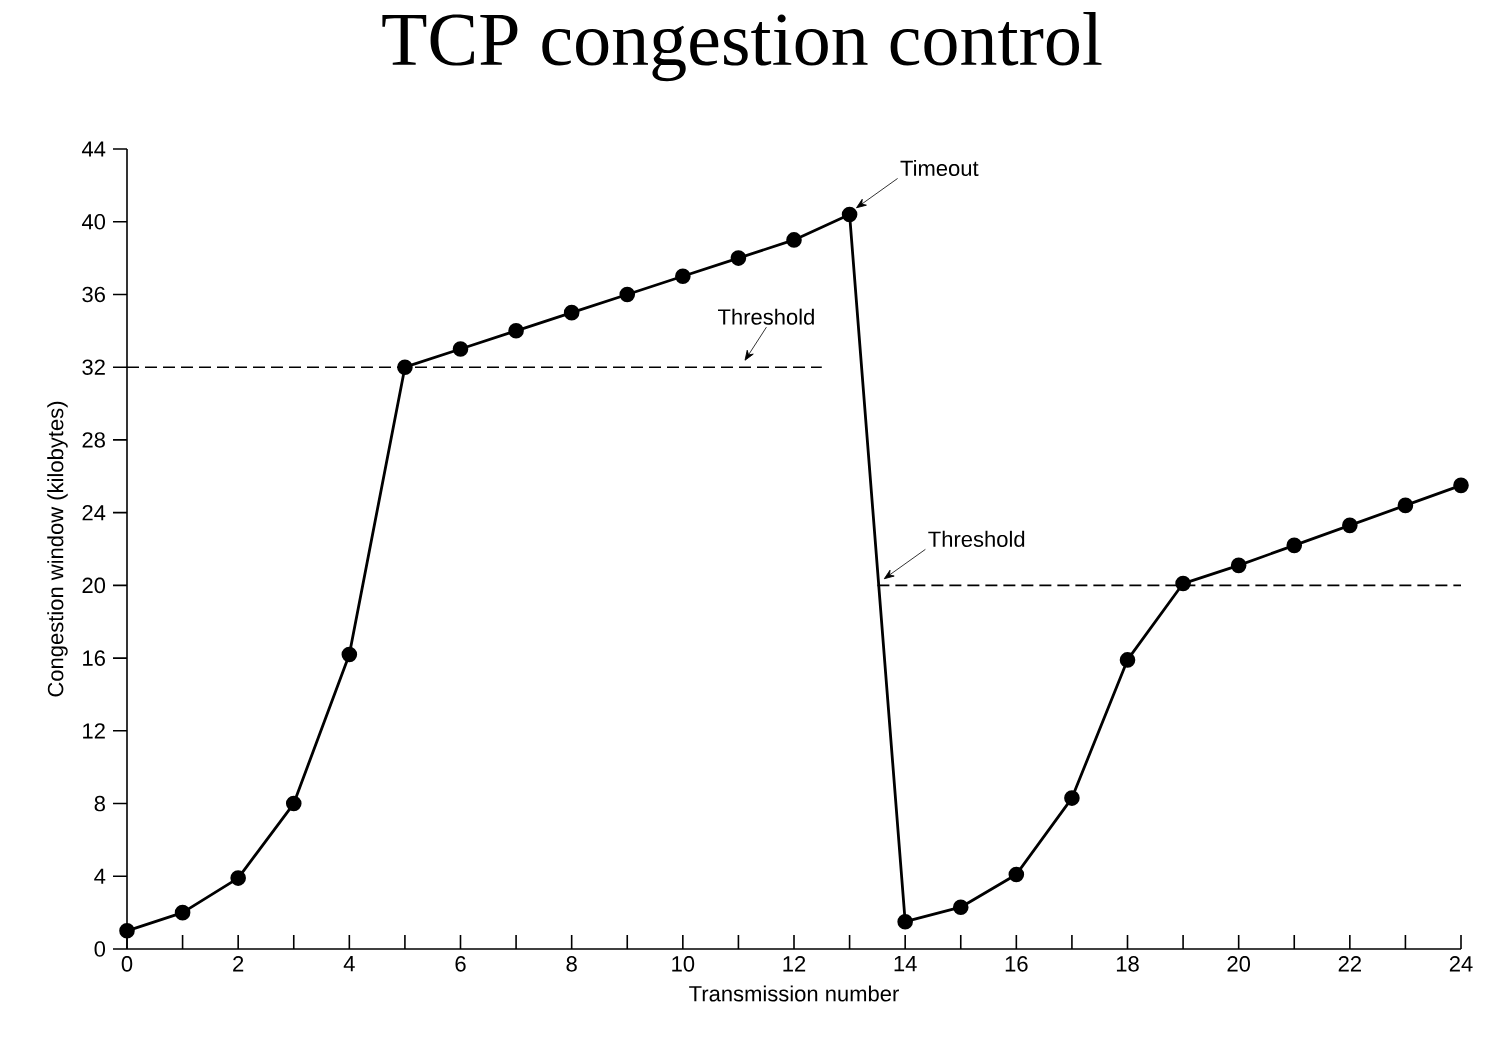 The height and width of the screenshot is (1041, 1485). Describe the element at coordinates (99, 803) in the screenshot. I see `y-tick-label: 8` at that location.